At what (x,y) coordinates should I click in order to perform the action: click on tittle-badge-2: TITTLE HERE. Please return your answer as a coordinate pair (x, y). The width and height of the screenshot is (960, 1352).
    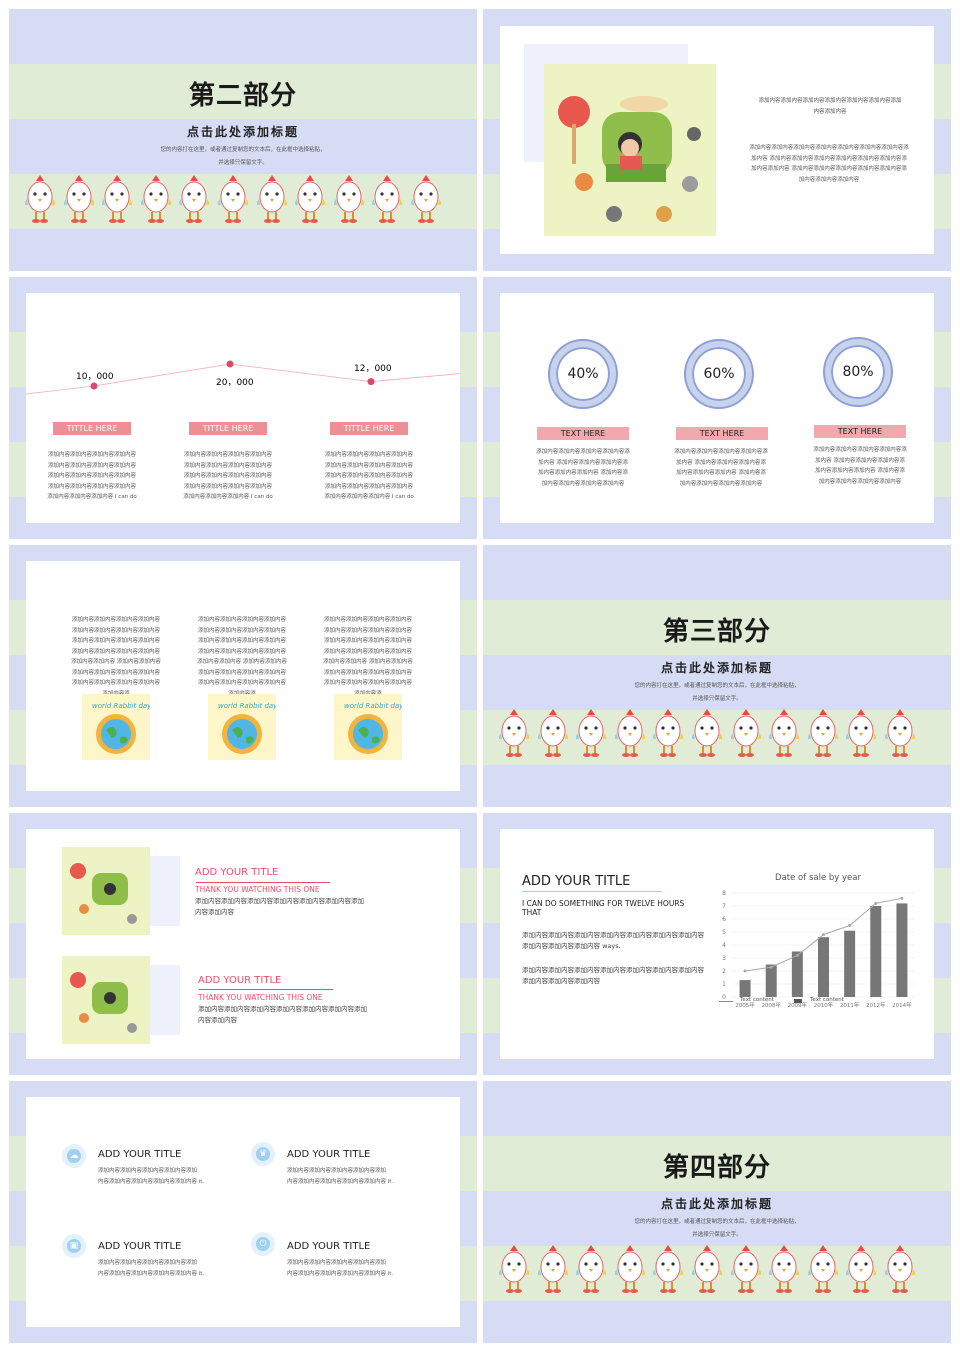
    Looking at the image, I should click on (228, 428).